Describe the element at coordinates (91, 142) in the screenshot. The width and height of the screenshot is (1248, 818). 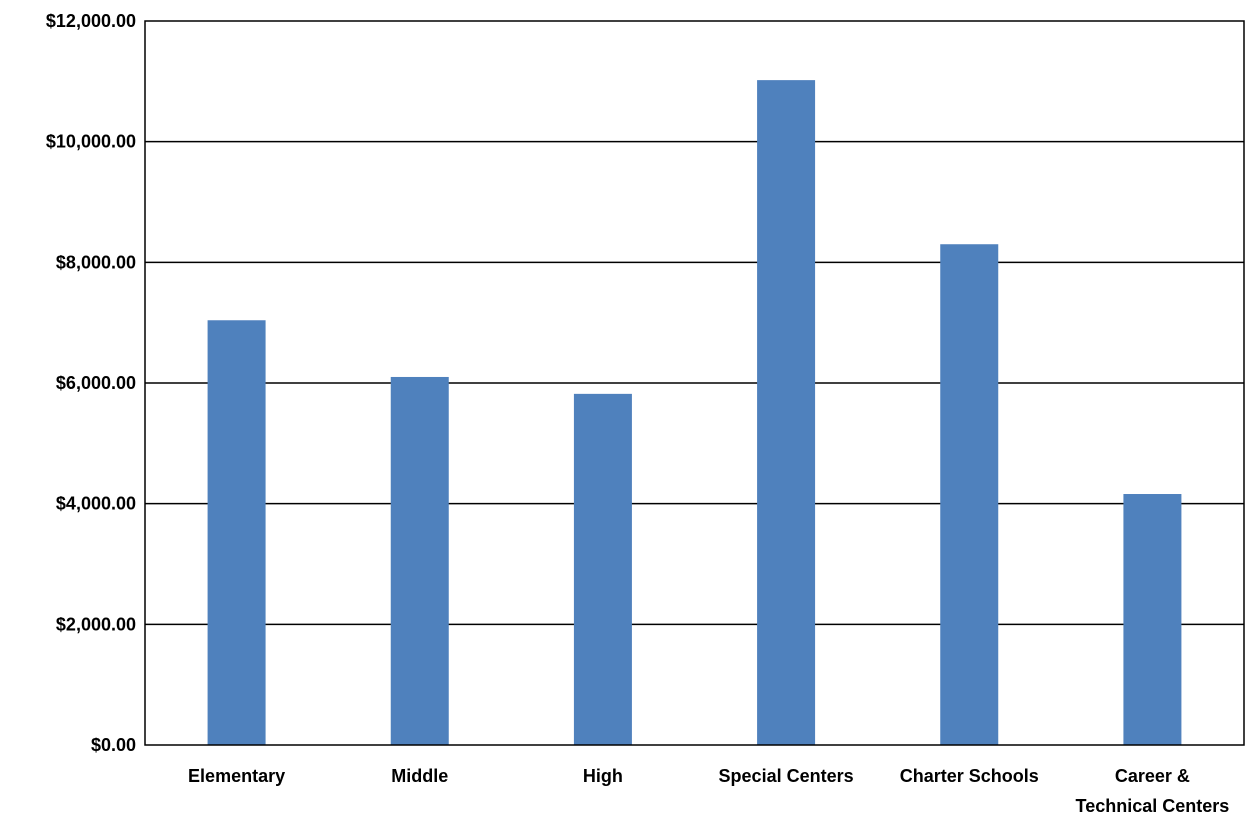
I see `y-tick-label: $10,000.00` at that location.